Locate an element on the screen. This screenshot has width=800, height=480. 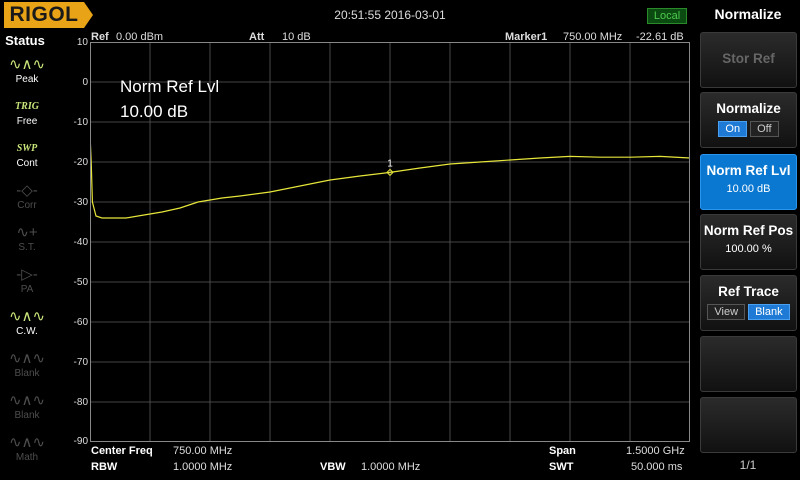
status-corr: -◇- Corr is located at coordinates (27, 200).